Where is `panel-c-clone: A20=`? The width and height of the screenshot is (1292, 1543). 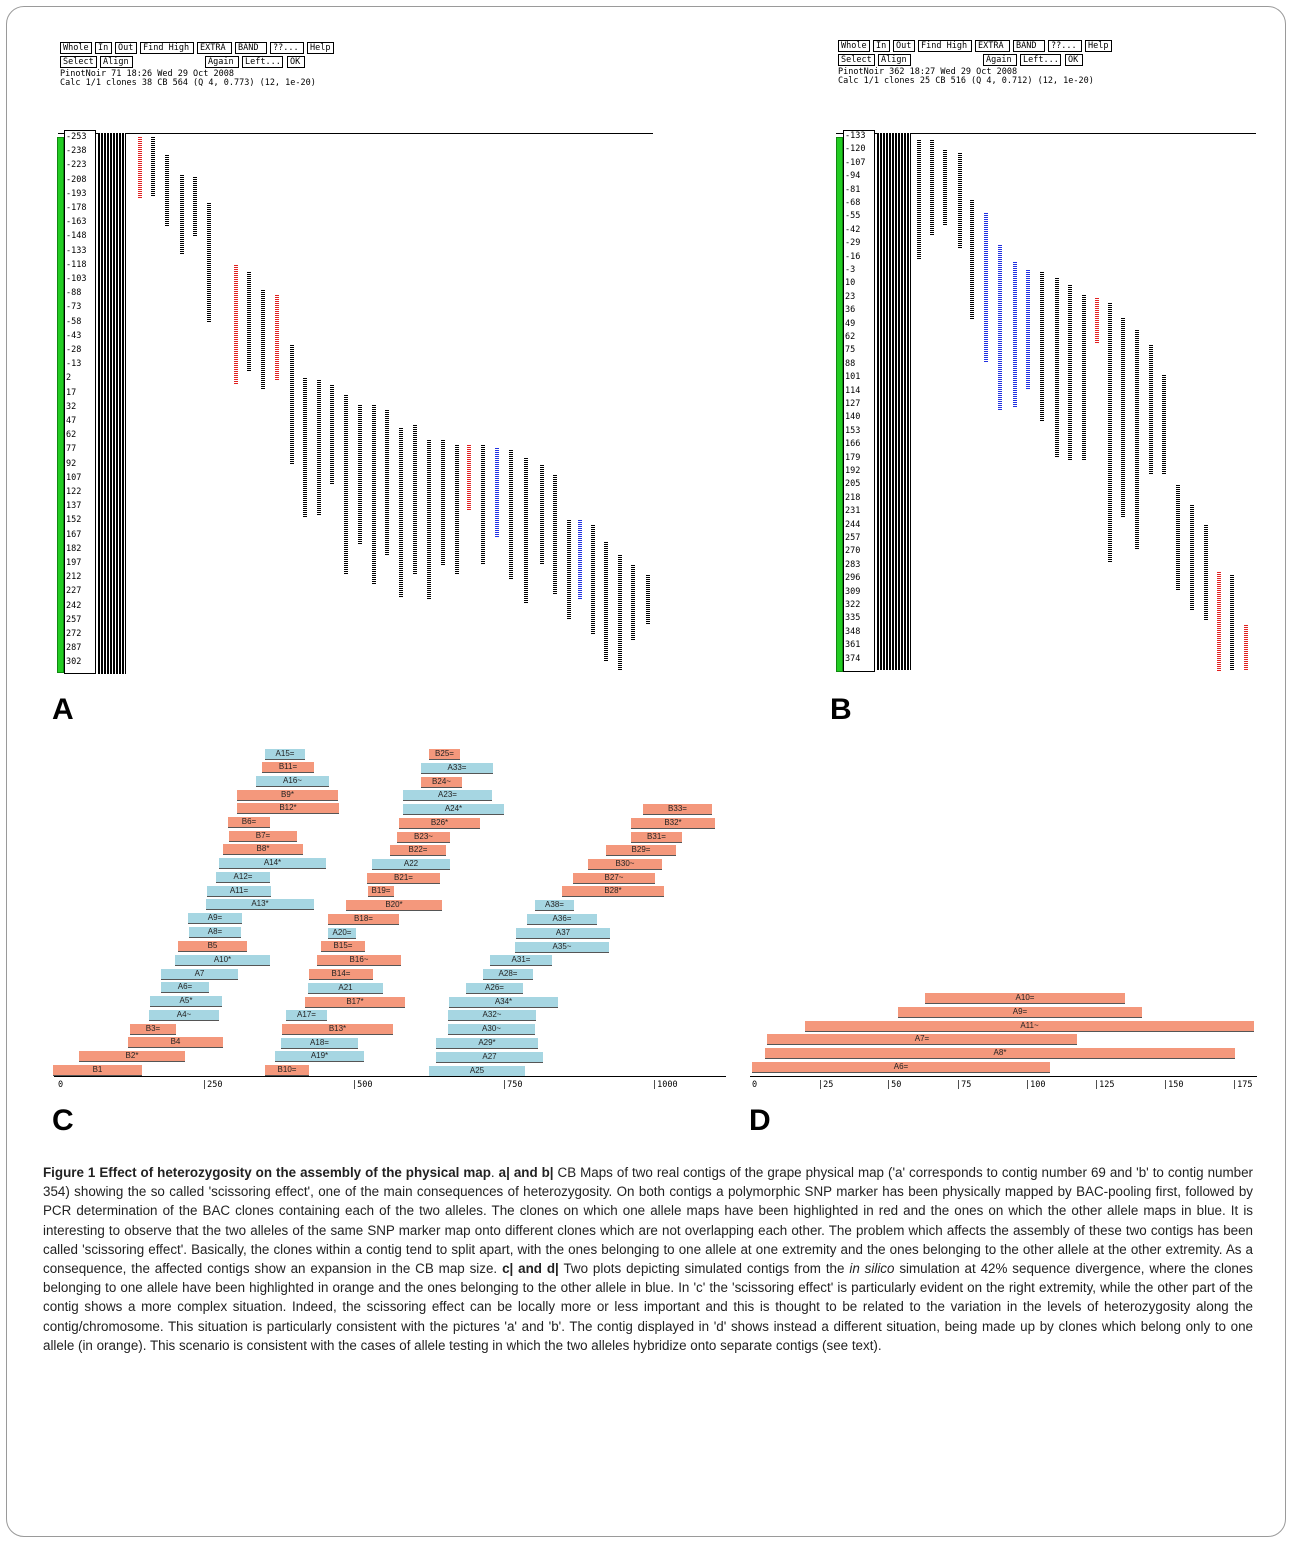
panel-c-clone: A20= is located at coordinates (342, 933).